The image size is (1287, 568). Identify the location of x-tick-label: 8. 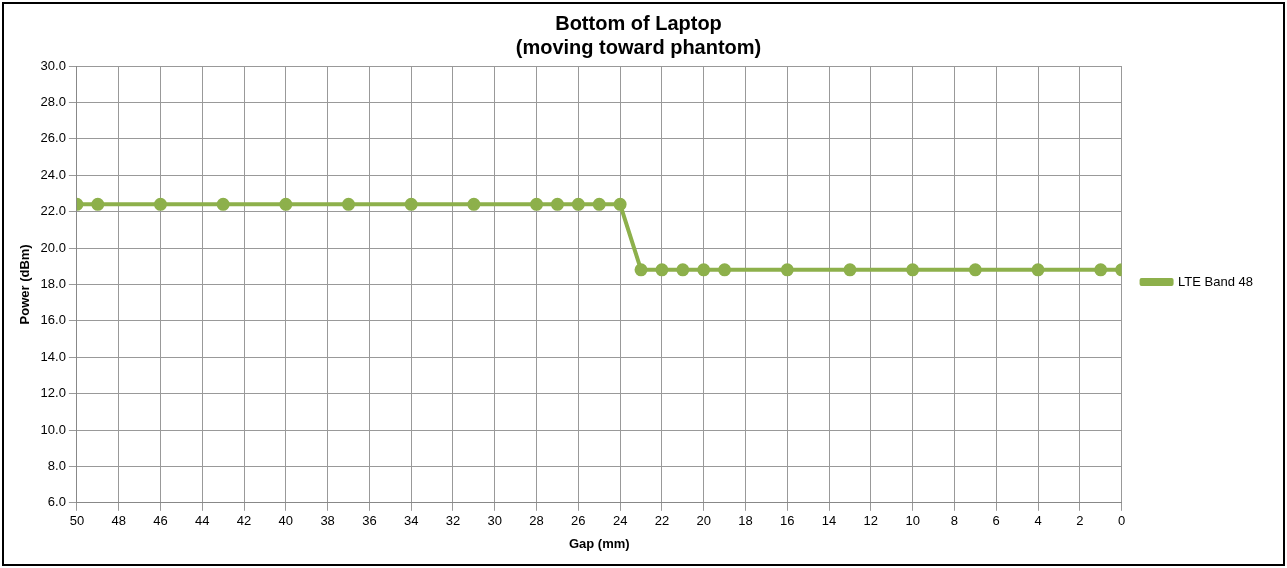
(954, 521).